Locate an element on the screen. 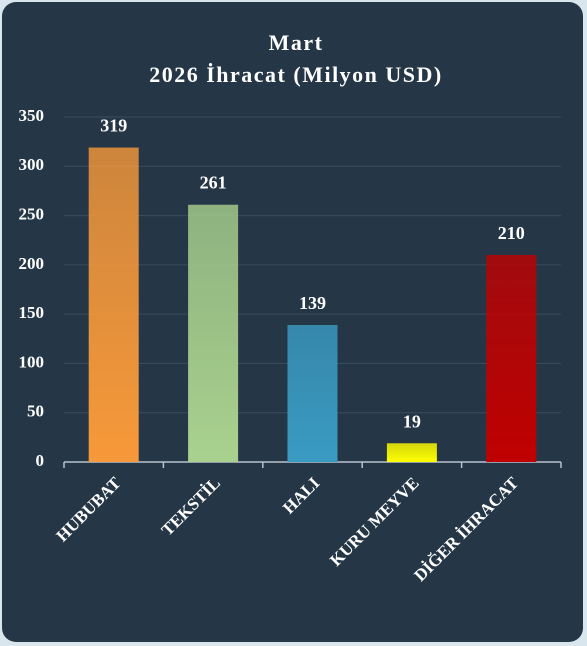 Image resolution: width=587 pixels, height=646 pixels. x-tick-label: HUBUBAT is located at coordinates (89, 509).